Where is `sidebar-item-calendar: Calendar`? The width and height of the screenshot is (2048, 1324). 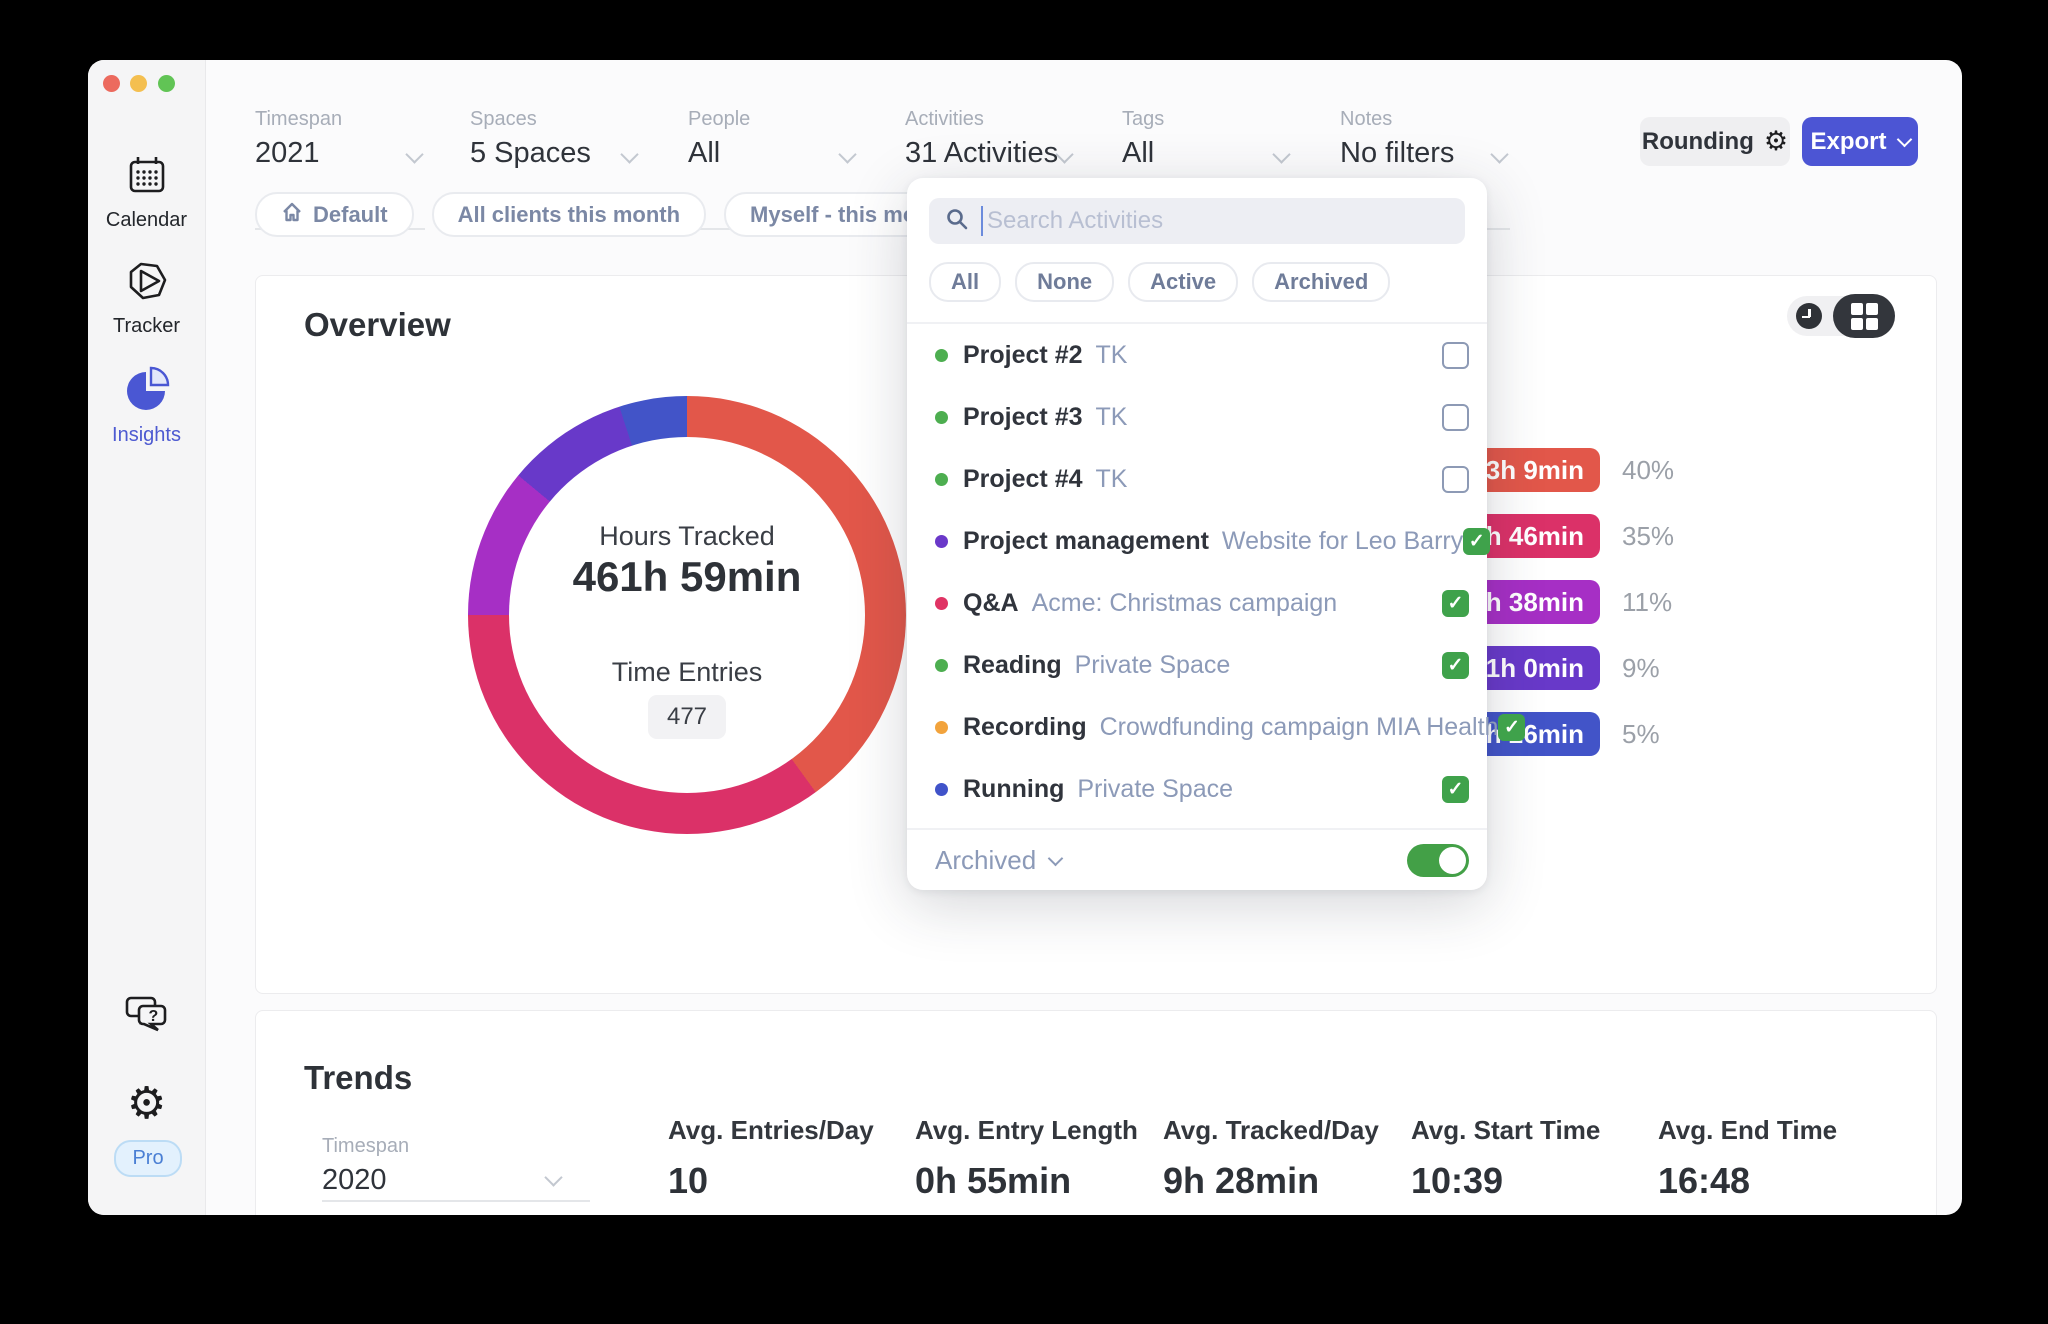 sidebar-item-calendar: Calendar is located at coordinates (146, 192).